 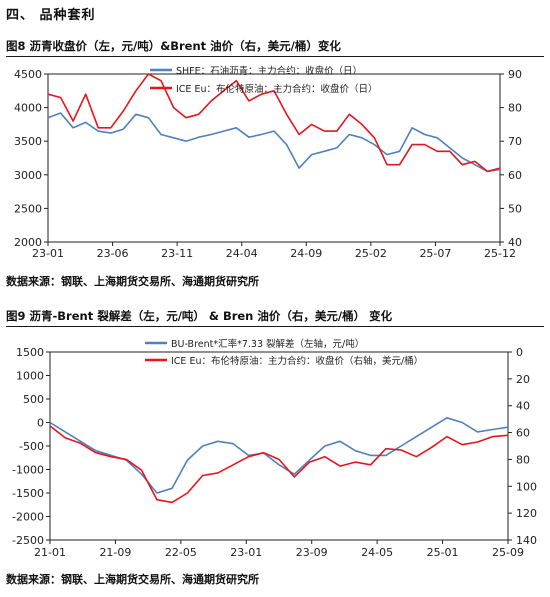 What do you see at coordinates (443, 552) in the screenshot?
I see `x-tick-label: 25-01` at bounding box center [443, 552].